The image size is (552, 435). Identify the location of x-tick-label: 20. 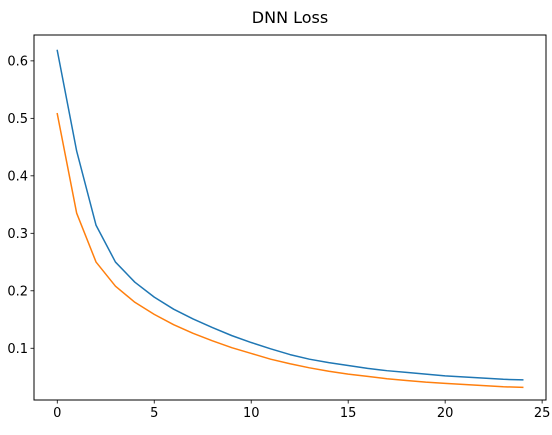
(445, 413).